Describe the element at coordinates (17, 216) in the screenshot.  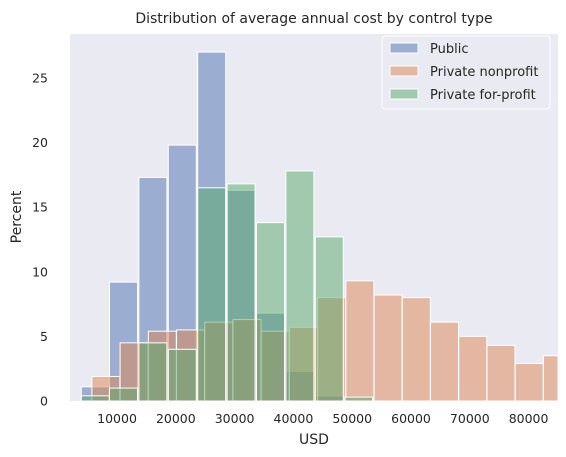
I see `y-axis-label: Percent` at that location.